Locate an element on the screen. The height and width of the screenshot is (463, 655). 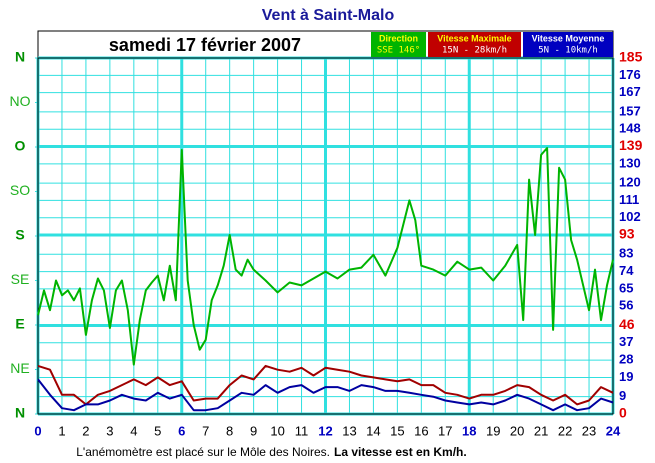
y2-tick-label: 185 is located at coordinates (631, 57).